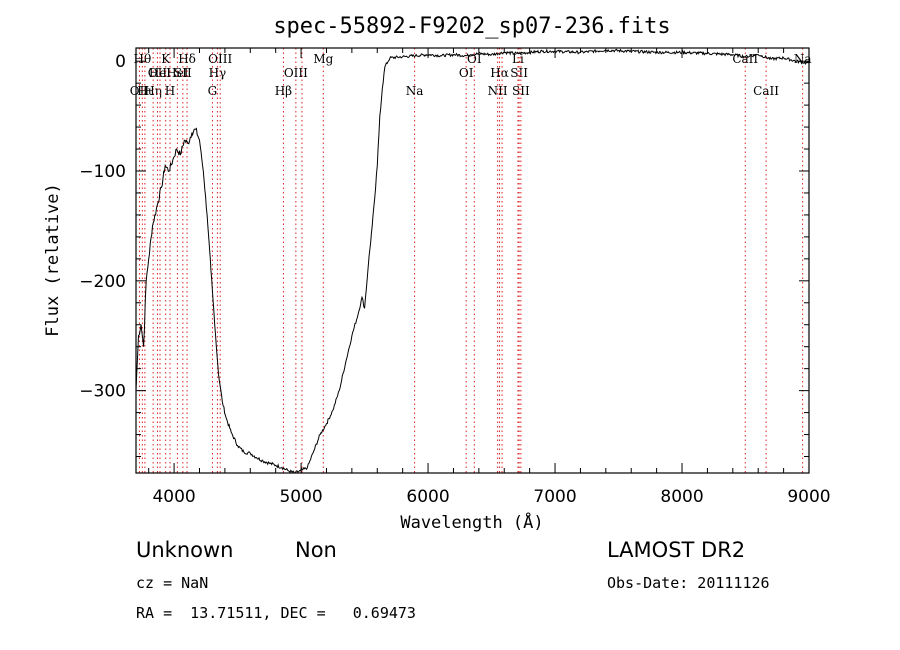 Image resolution: width=900 pixels, height=650 pixels. Describe the element at coordinates (102, 392) in the screenshot. I see `y-tick-label: −300` at that location.